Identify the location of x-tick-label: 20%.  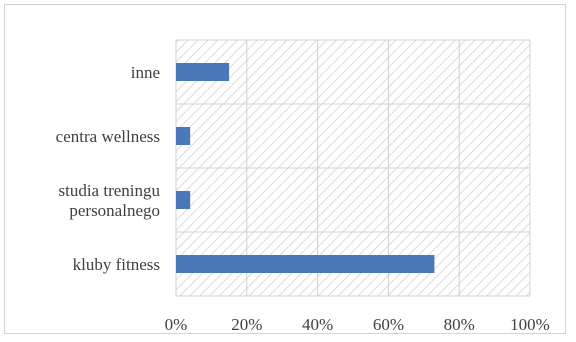
(246, 324).